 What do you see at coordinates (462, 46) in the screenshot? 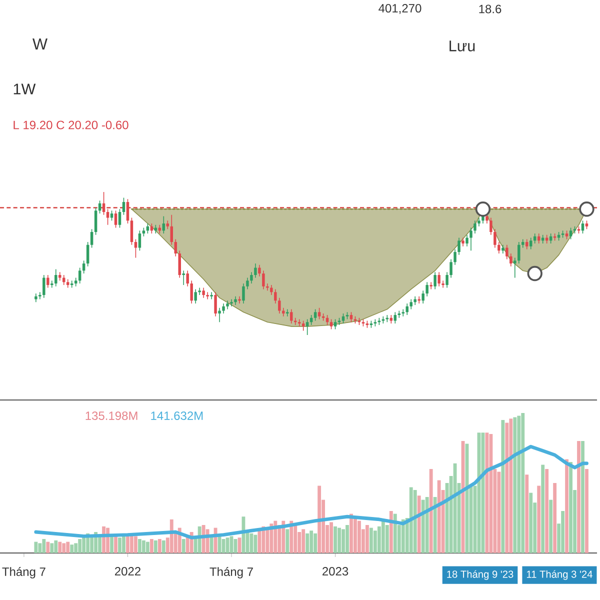
I see `text: Lưu` at bounding box center [462, 46].